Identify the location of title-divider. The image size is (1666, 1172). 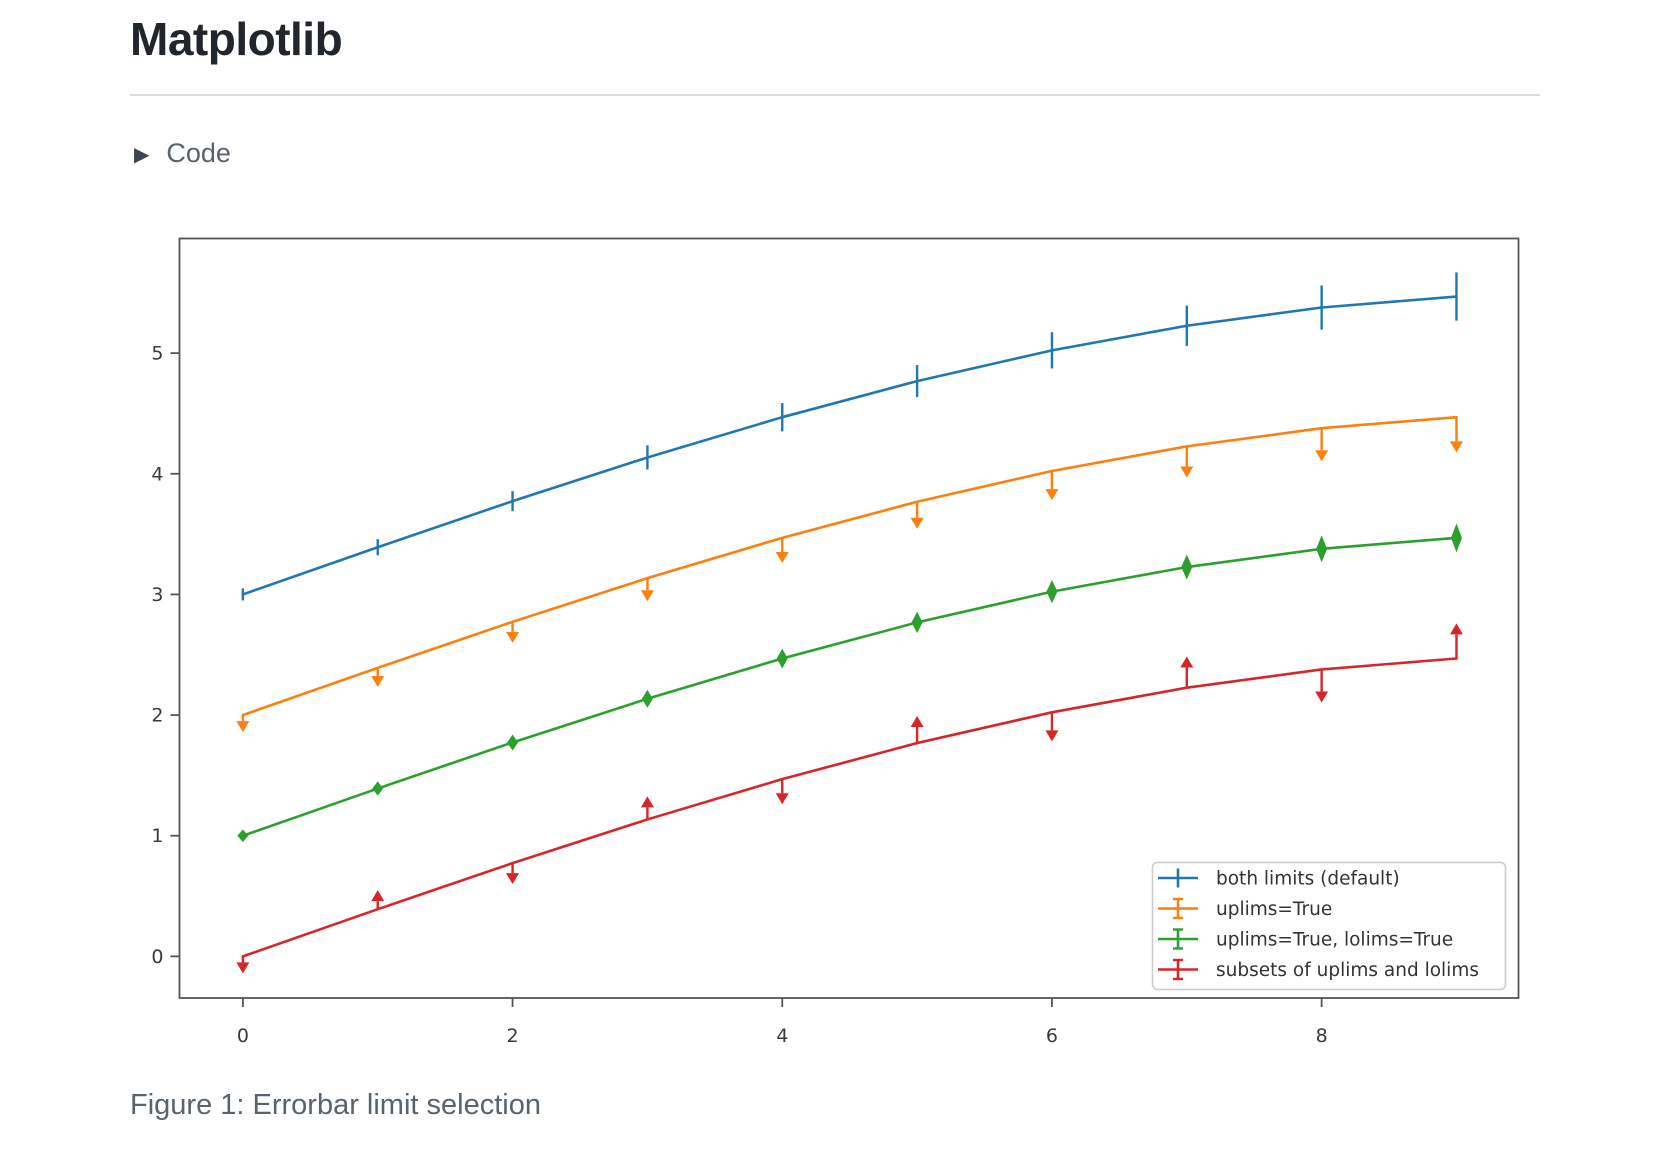
(835, 95).